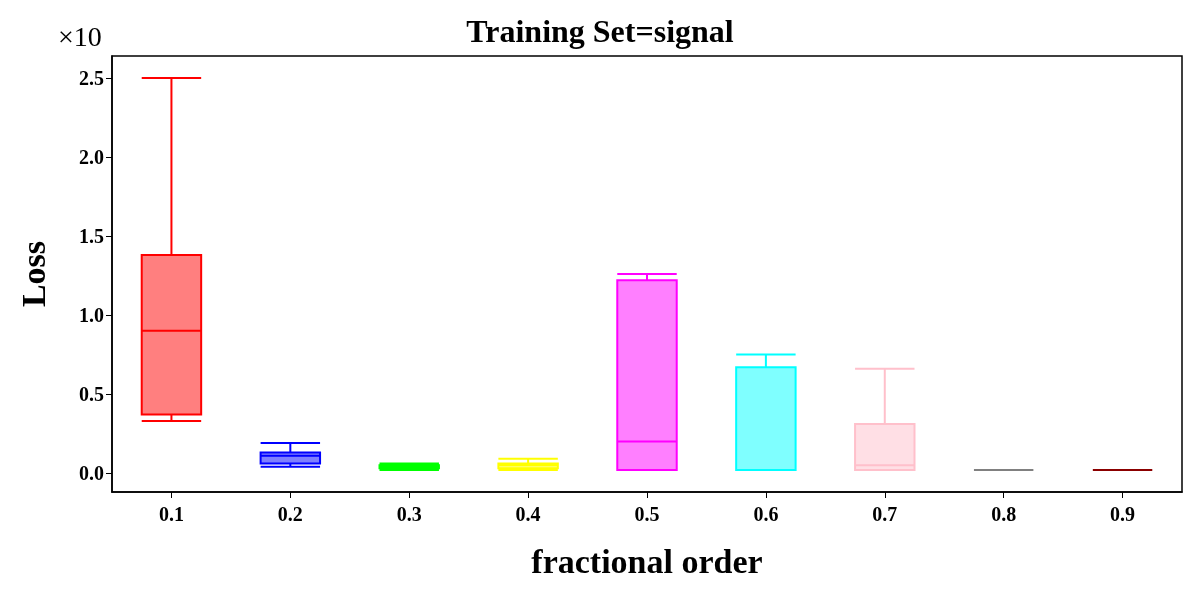  Describe the element at coordinates (33, 274) in the screenshot. I see `y-axis-title: Loss` at that location.